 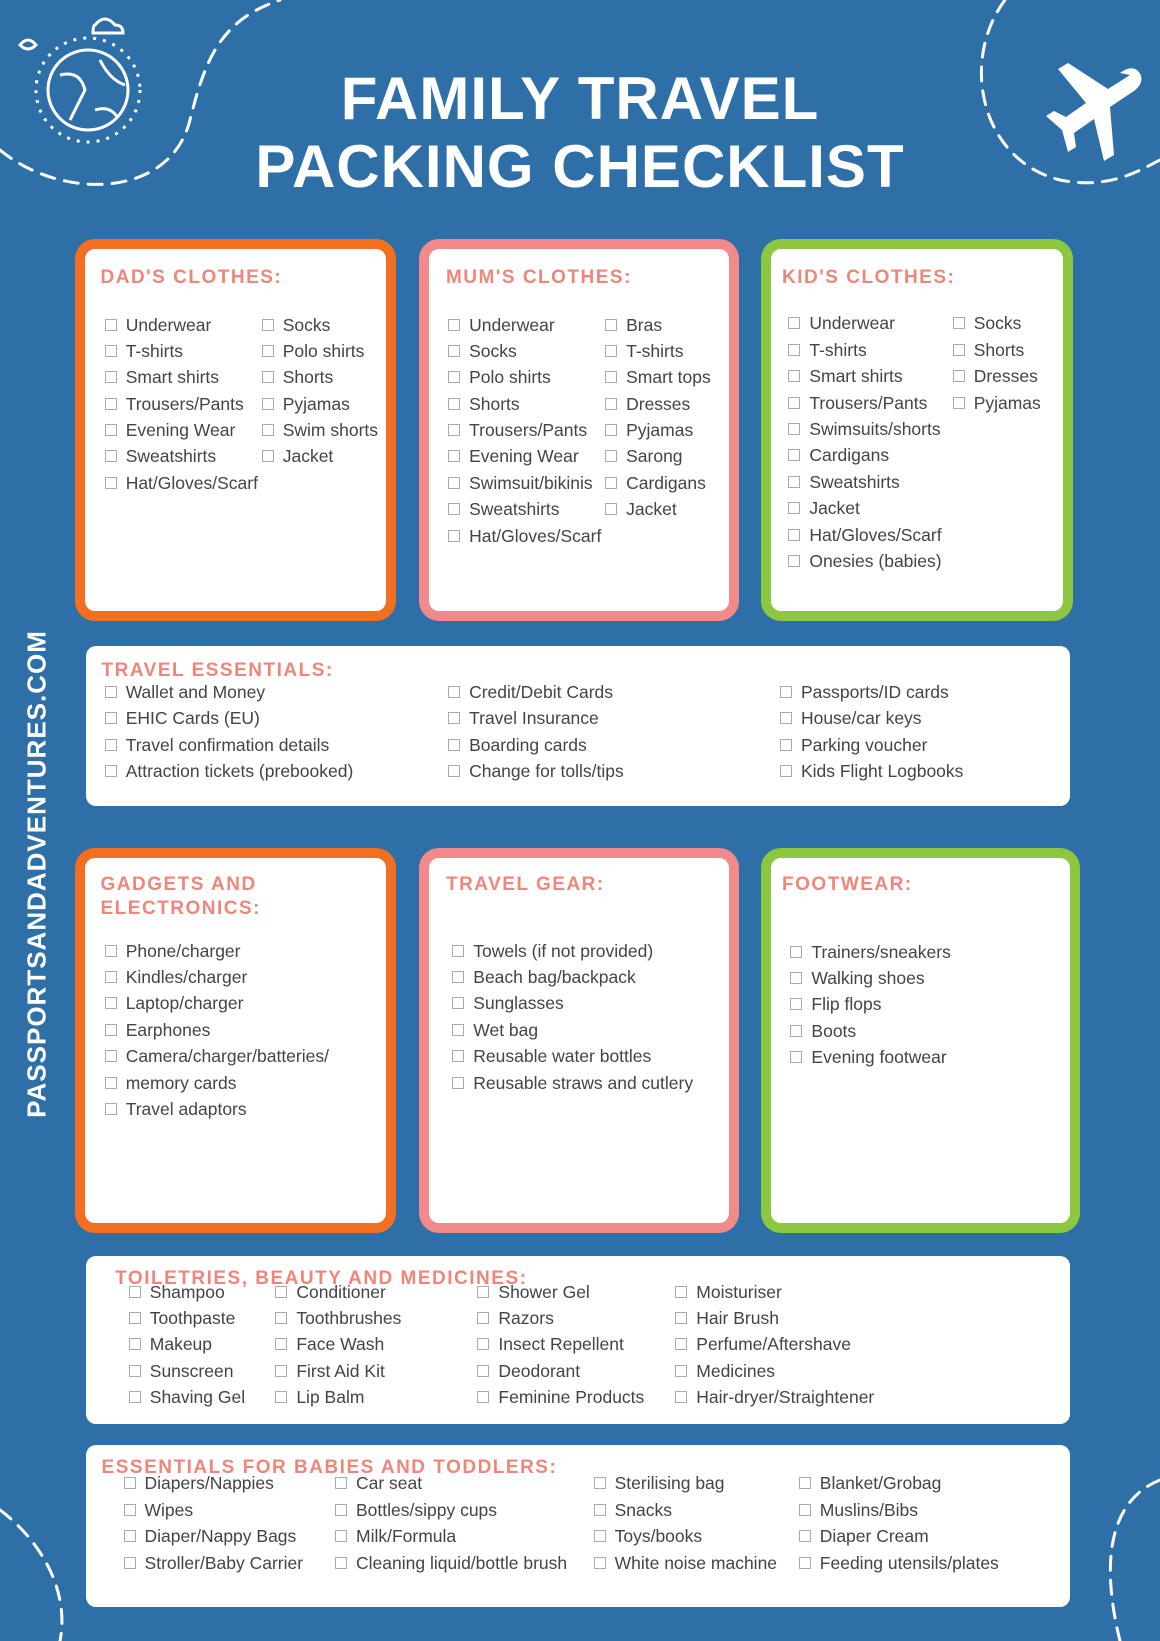 I want to click on item-label: Phone/charger, so click(x=183, y=950).